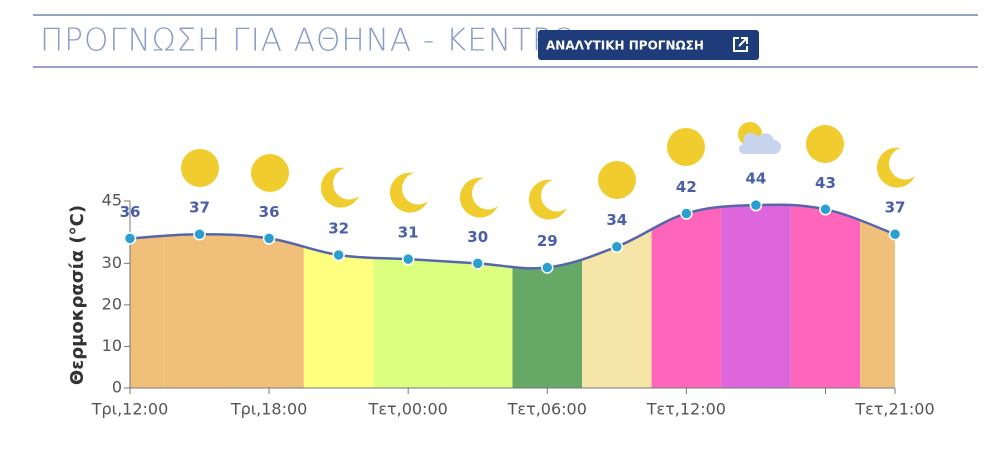 This screenshot has width=998, height=462. What do you see at coordinates (740, 44) in the screenshot?
I see `external-icon` at bounding box center [740, 44].